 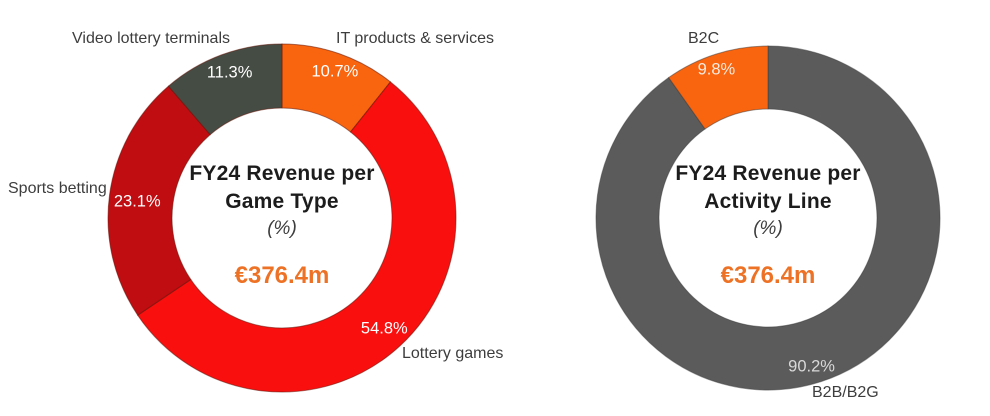 I want to click on slice-label-video-lottery-terminals: Video lottery terminals, so click(x=151, y=38).